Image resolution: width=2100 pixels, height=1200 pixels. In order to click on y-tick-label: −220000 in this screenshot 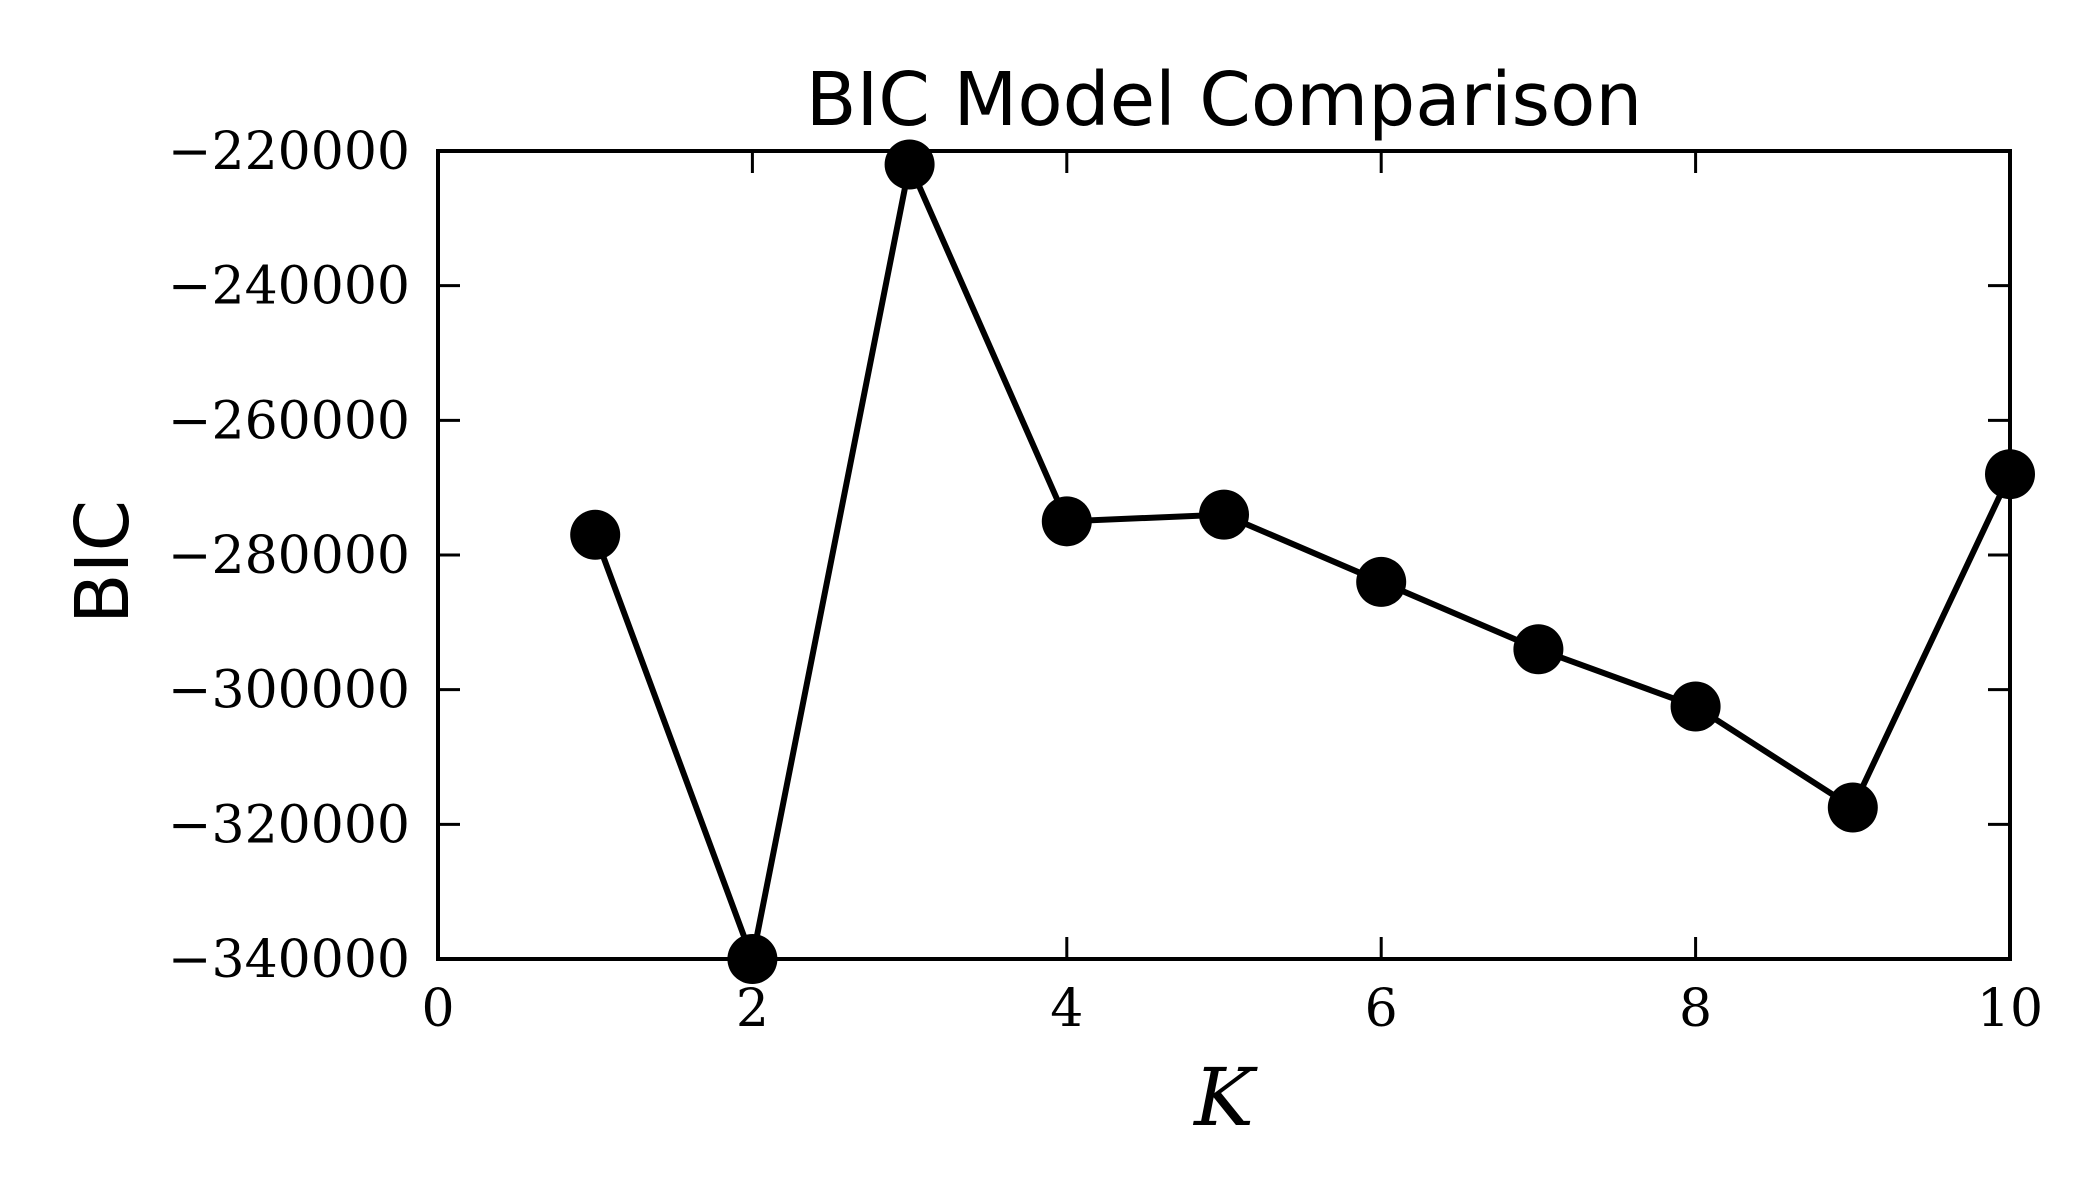, I will do `click(289, 152)`.